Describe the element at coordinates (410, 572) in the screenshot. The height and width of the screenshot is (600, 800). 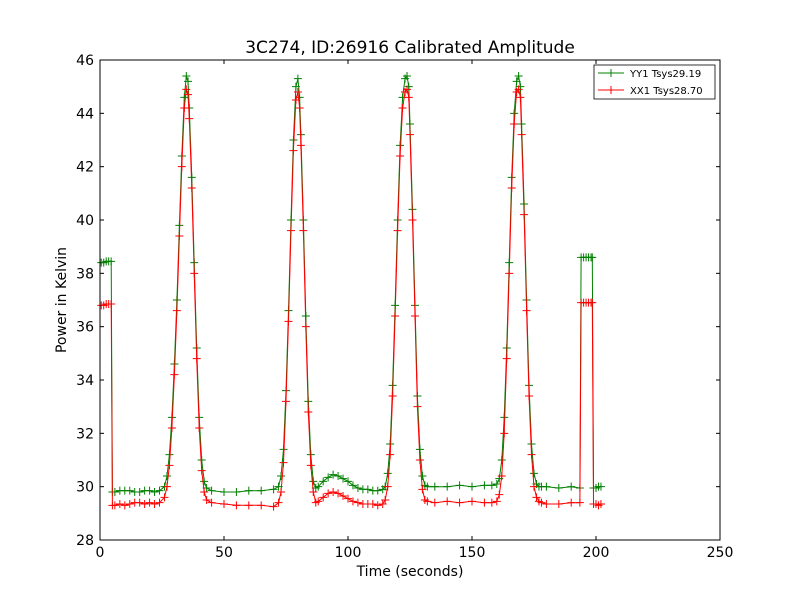
I see `x-axis-label: Time (seconds)` at that location.